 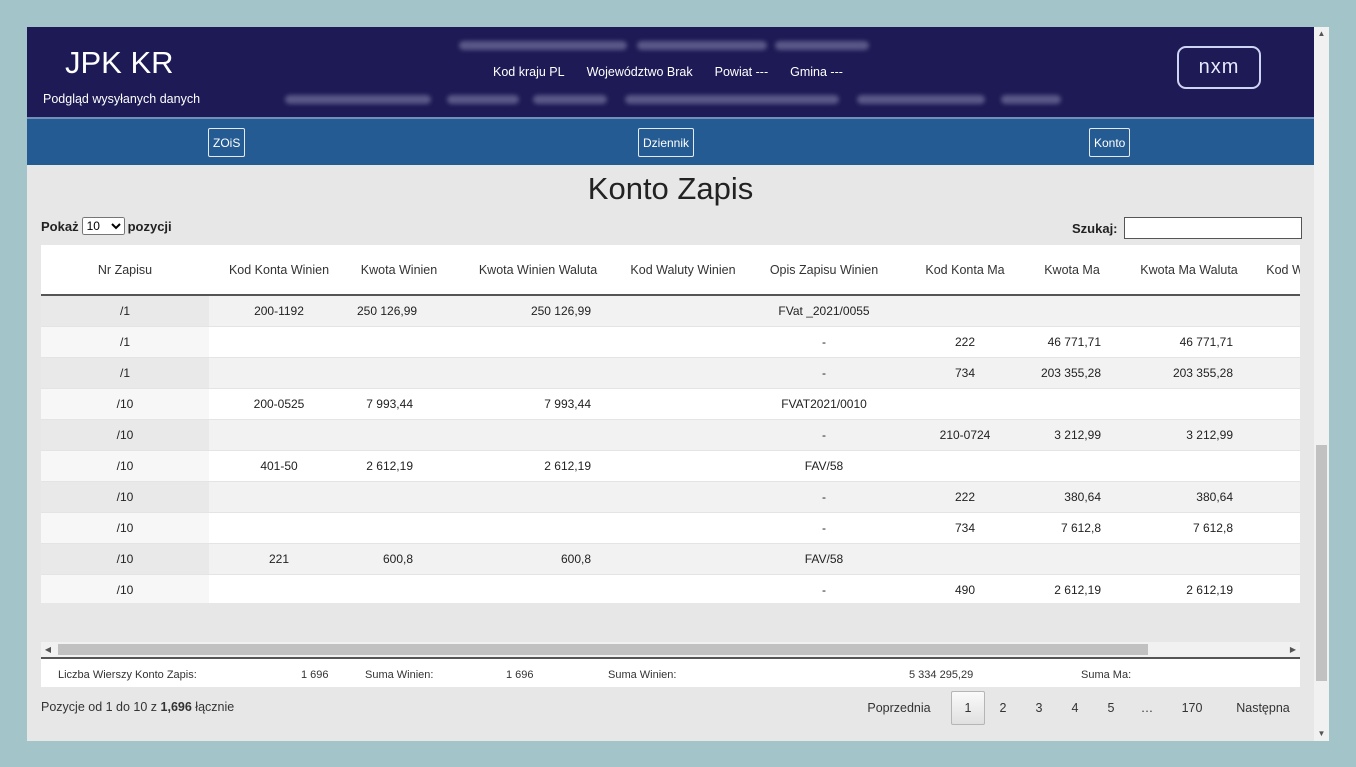 I want to click on column-header-kod-waluty: Kod Waluty, so click(x=1277, y=270).